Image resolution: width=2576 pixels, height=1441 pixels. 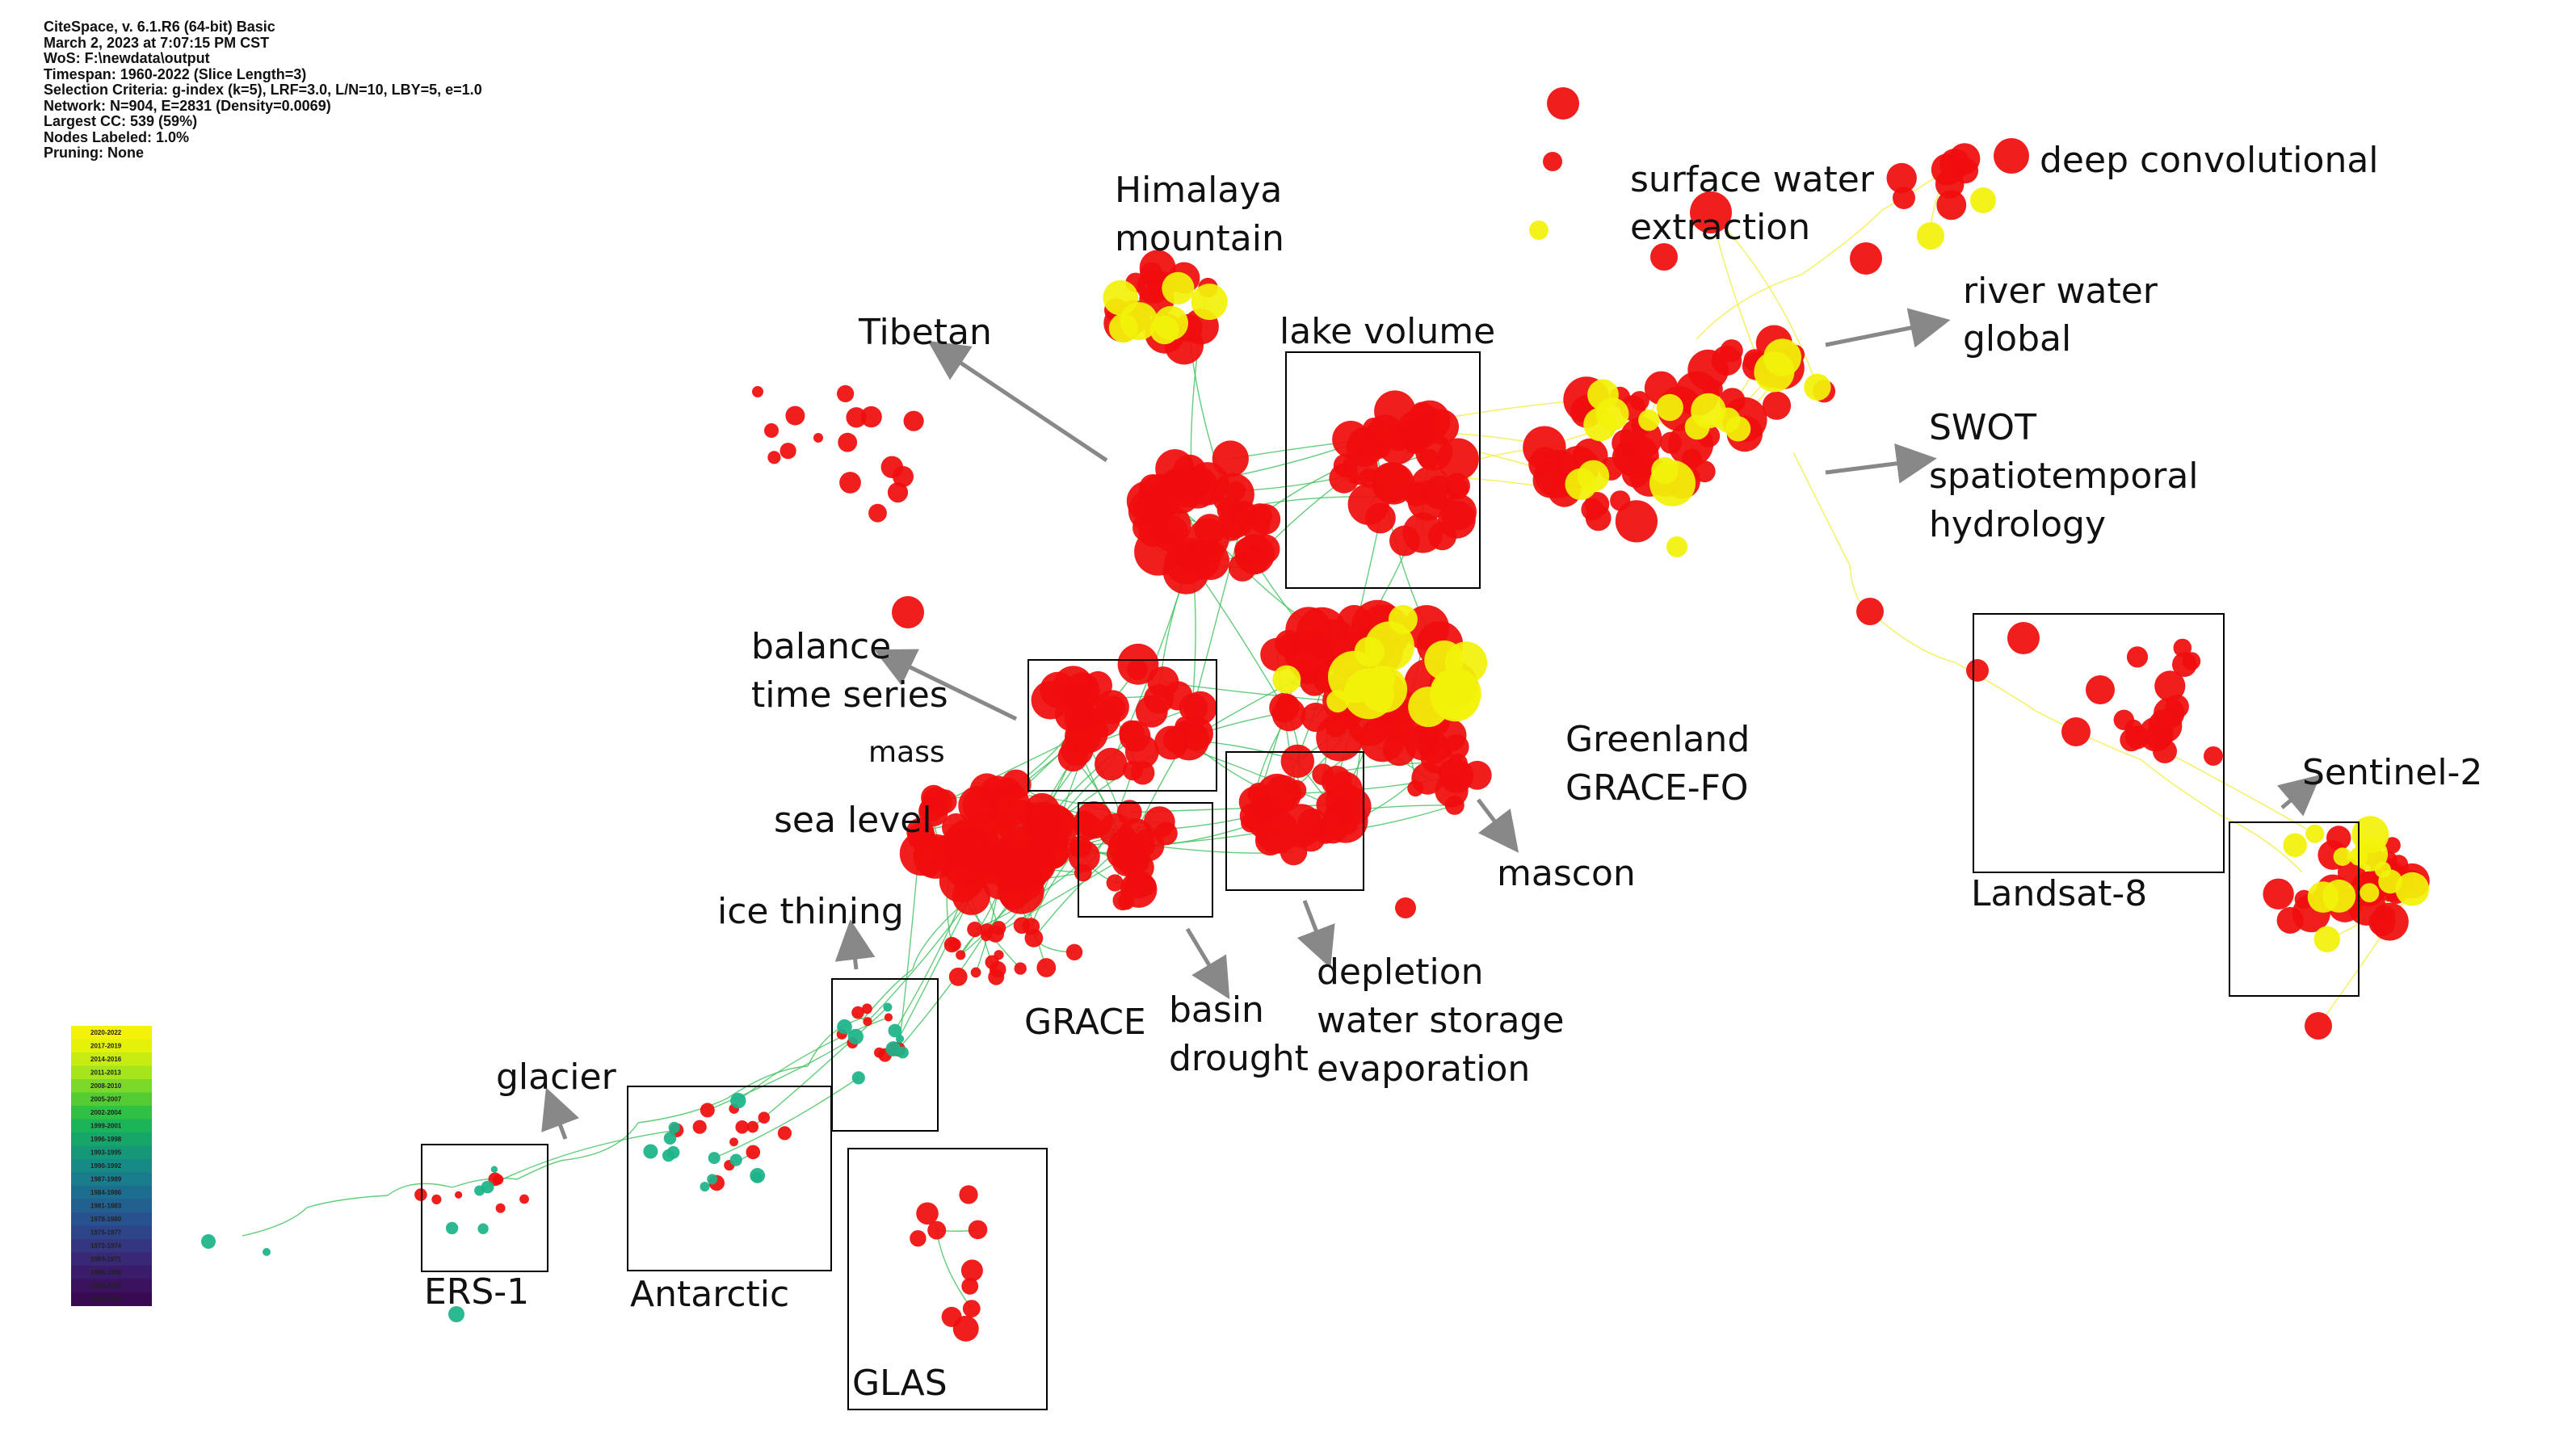 What do you see at coordinates (925, 333) in the screenshot?
I see `label-tibetan: Tibetan` at bounding box center [925, 333].